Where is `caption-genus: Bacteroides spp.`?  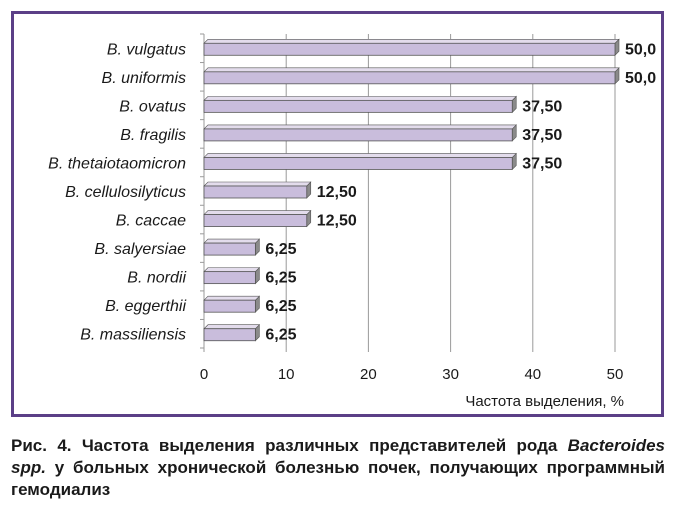 caption-genus: Bacteroides spp. is located at coordinates (338, 456).